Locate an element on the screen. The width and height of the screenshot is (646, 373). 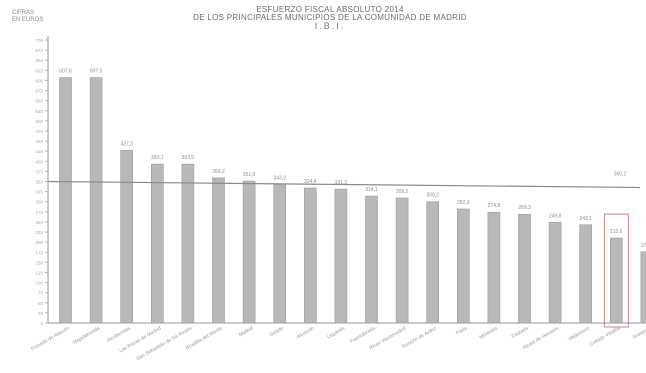
bar-value-label-18: 210,6 is located at coordinates (616, 232).